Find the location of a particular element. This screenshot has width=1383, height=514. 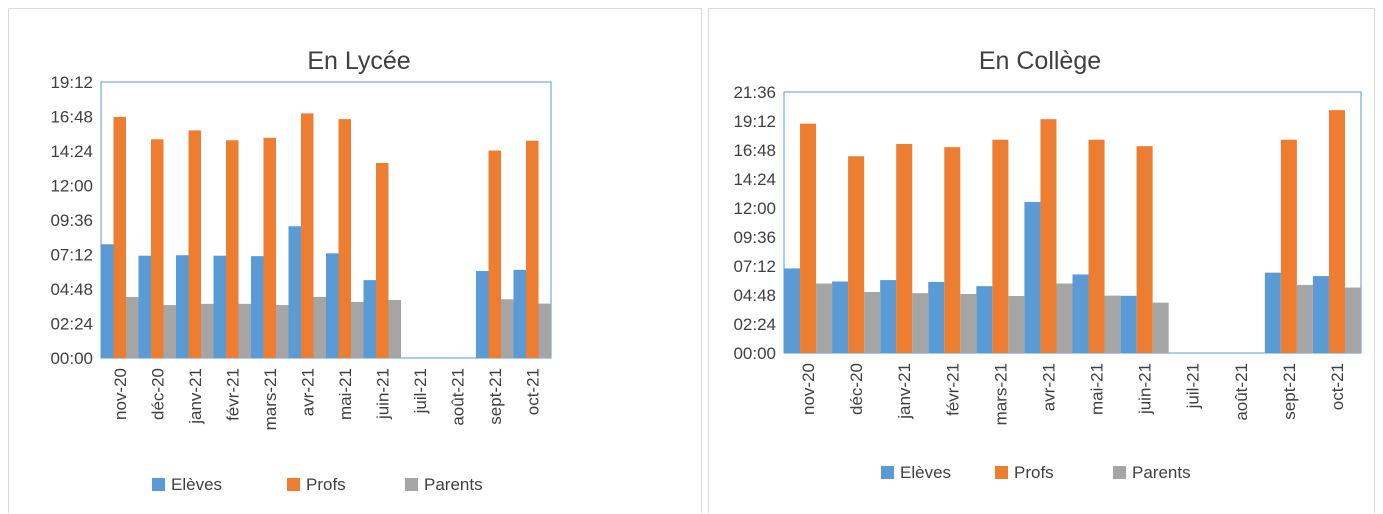

y-tick-label: 00:00 is located at coordinates (754, 353).